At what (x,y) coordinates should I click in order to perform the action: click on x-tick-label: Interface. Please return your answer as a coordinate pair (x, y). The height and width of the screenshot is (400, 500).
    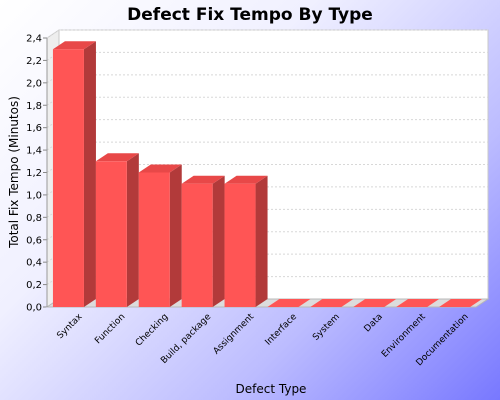
    Looking at the image, I should click on (282, 330).